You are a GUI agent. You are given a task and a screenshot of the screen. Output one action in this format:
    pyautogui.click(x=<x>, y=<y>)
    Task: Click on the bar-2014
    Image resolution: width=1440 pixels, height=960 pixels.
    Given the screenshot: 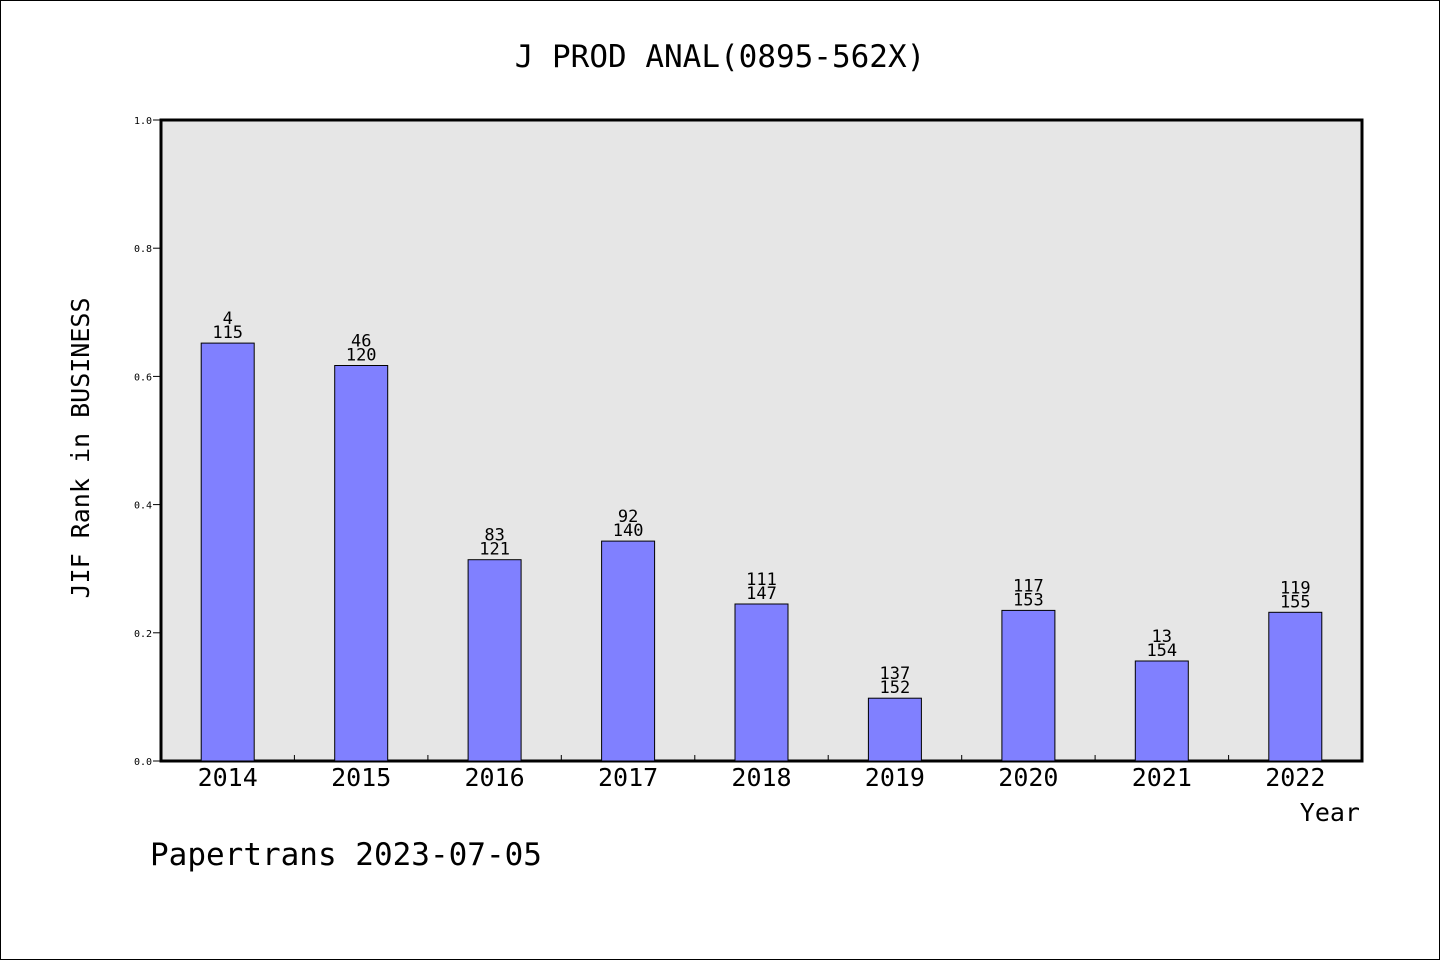 What is the action you would take?
    pyautogui.click(x=227, y=552)
    